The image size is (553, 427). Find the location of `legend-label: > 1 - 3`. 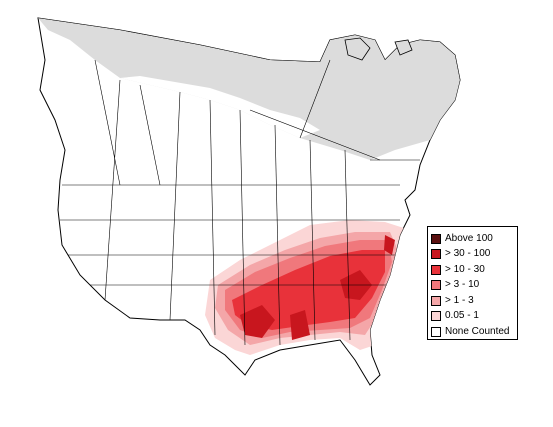

legend-label: > 1 - 3 is located at coordinates (459, 300).